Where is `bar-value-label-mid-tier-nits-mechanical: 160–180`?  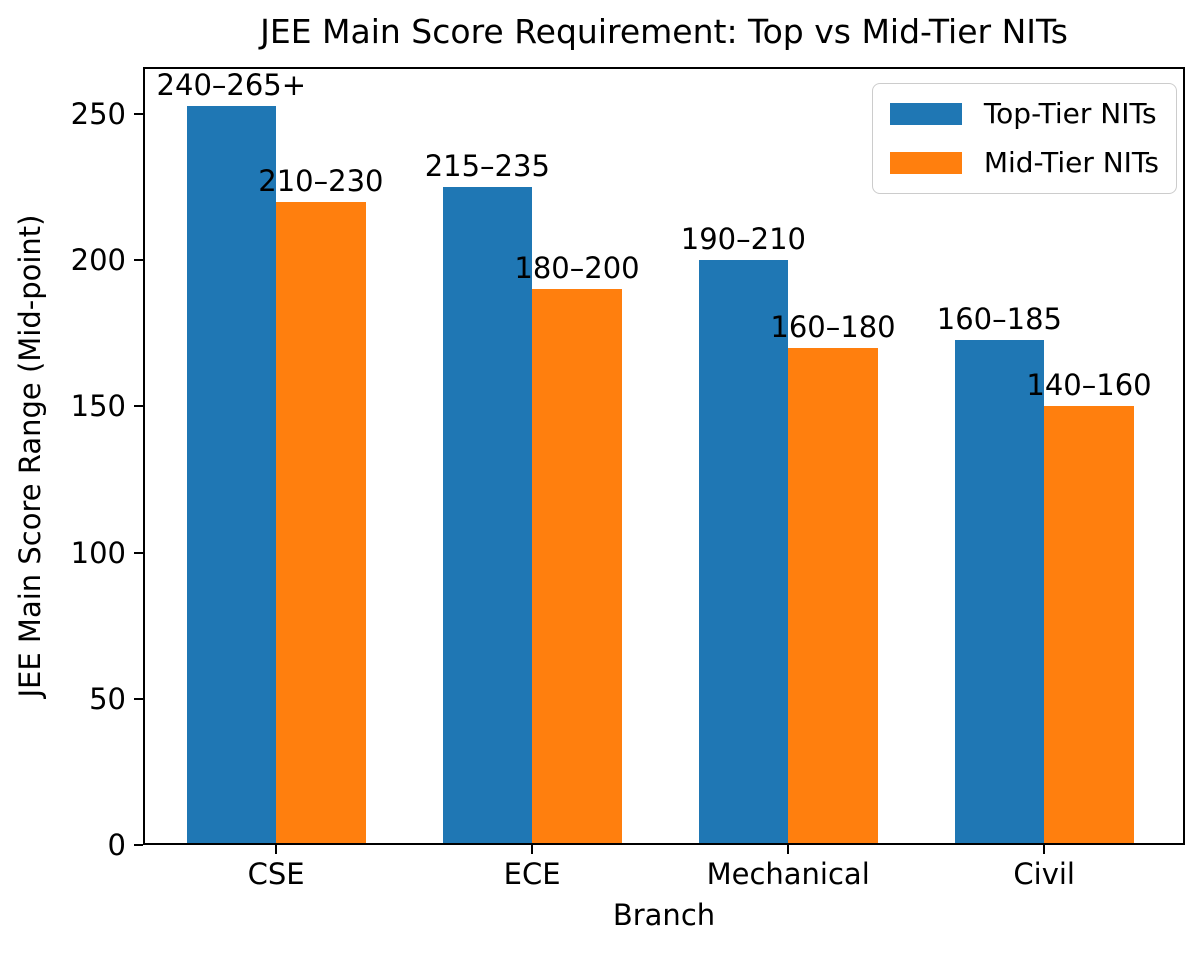 bar-value-label-mid-tier-nits-mechanical: 160–180 is located at coordinates (833, 327).